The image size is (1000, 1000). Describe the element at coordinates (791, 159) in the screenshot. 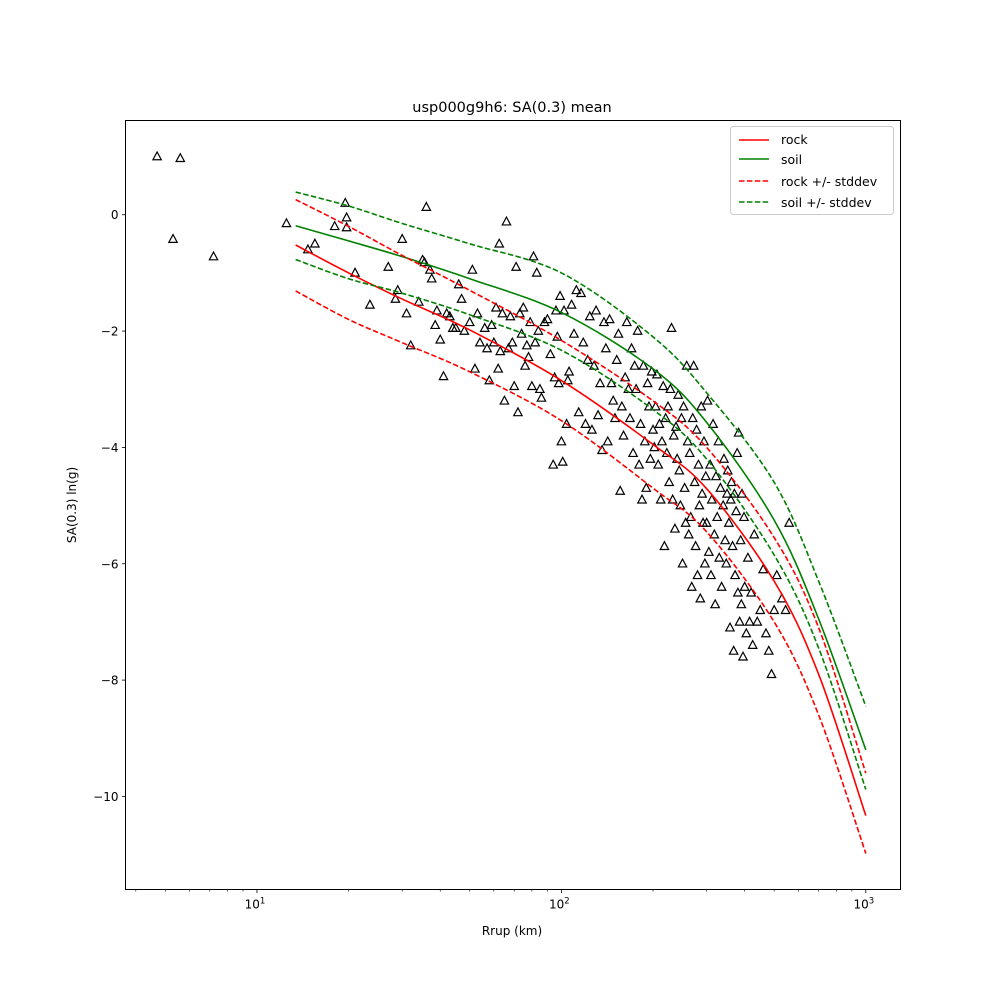

I see `legend-soil-label: soil` at that location.